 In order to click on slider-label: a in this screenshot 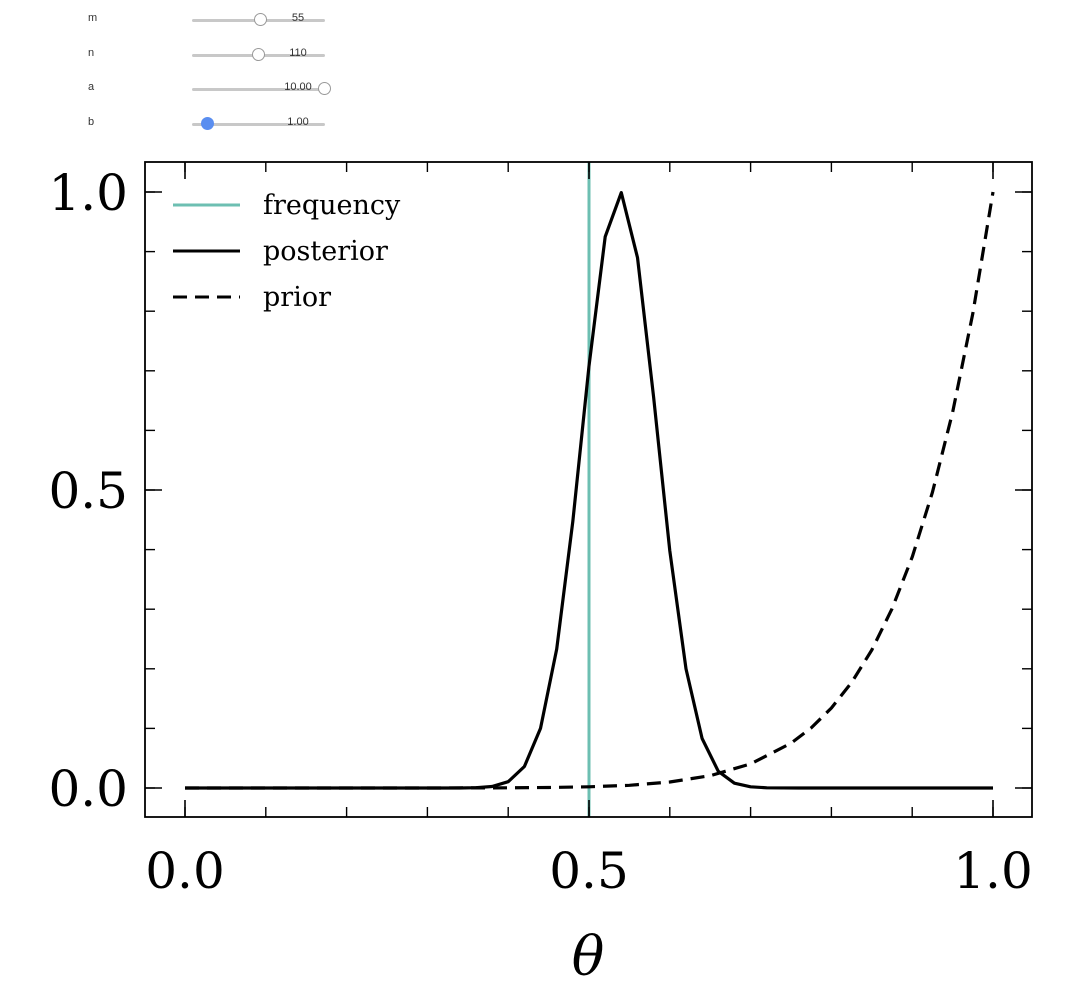, I will do `click(91, 87)`.